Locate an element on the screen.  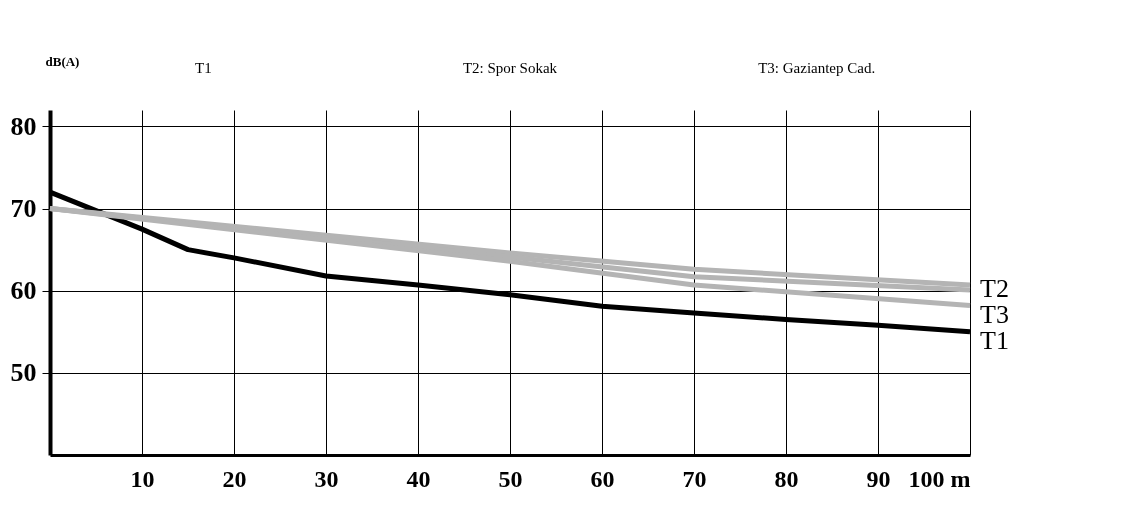
text: T1 is located at coordinates (203, 68).